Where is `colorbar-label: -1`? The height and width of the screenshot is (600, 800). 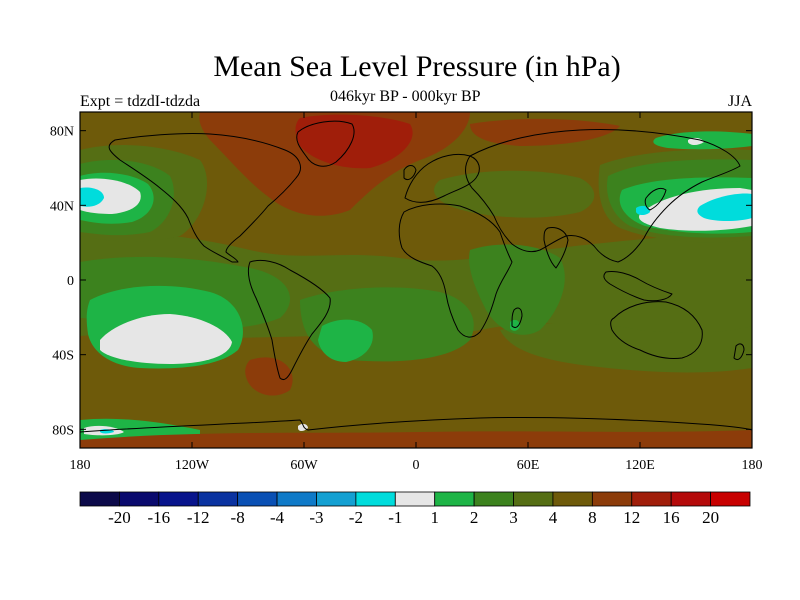
colorbar-label: -1 is located at coordinates (395, 517).